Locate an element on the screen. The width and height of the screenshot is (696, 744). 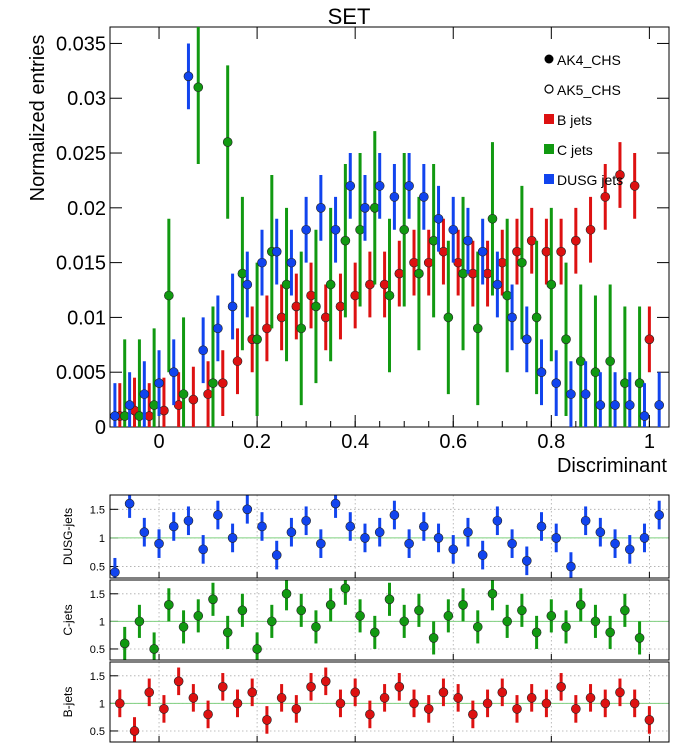
y-tick-label: 0.02 is located at coordinates (86, 209).